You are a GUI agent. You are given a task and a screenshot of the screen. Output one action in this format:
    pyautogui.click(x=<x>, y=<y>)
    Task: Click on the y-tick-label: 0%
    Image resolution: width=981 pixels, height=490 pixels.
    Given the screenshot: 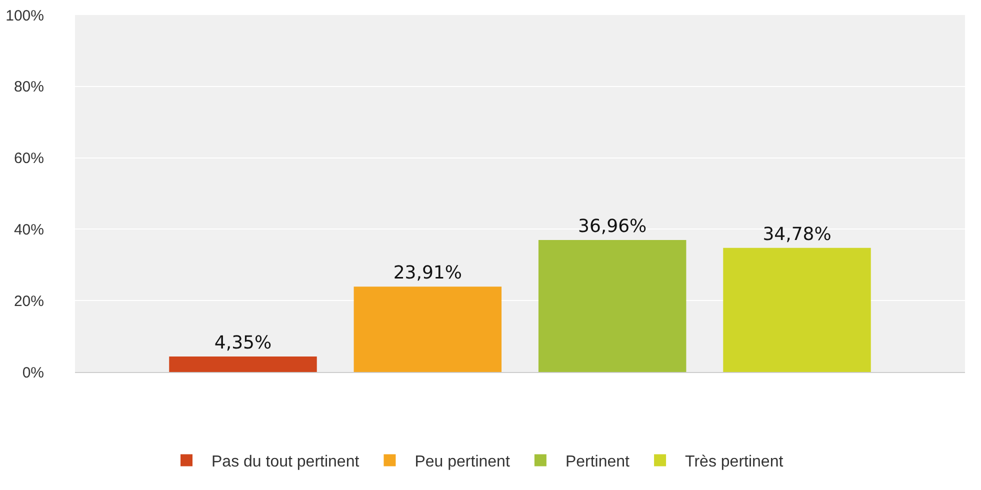 What is the action you would take?
    pyautogui.click(x=33, y=373)
    